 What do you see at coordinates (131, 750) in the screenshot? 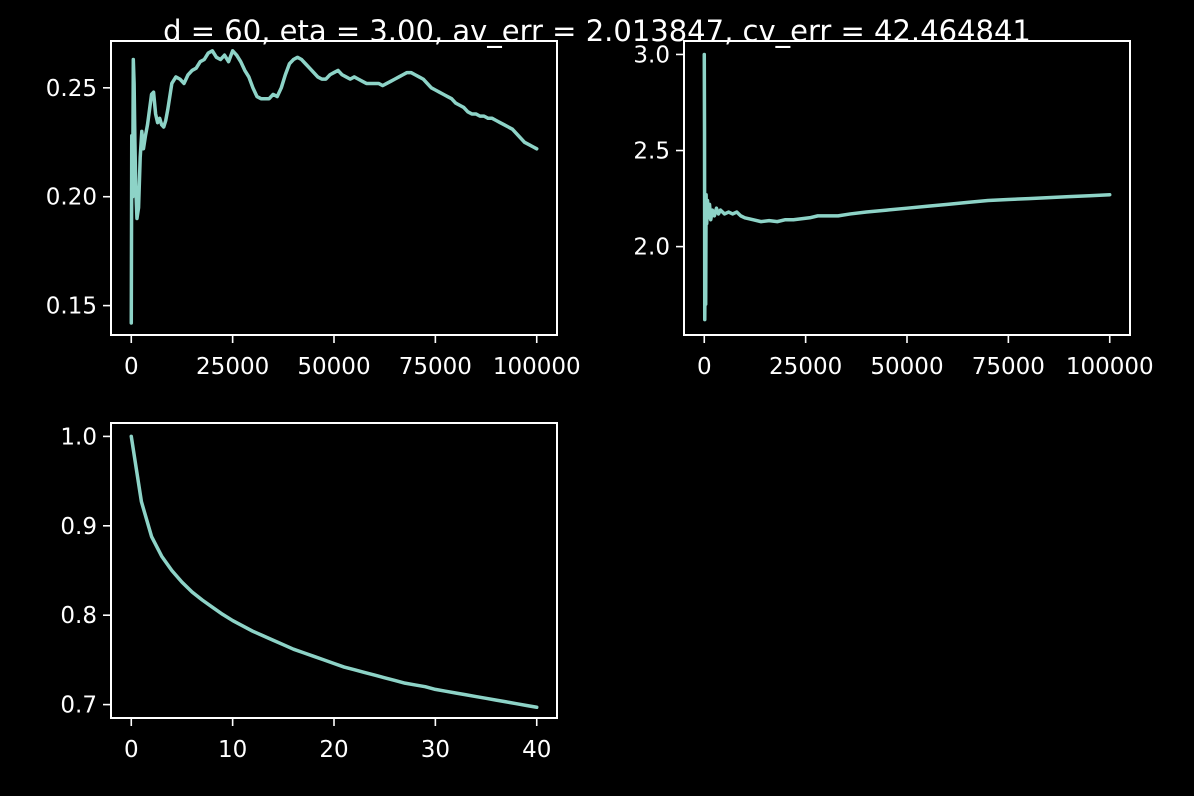
I see `axes-3-xtick-label-1: 0` at bounding box center [131, 750].